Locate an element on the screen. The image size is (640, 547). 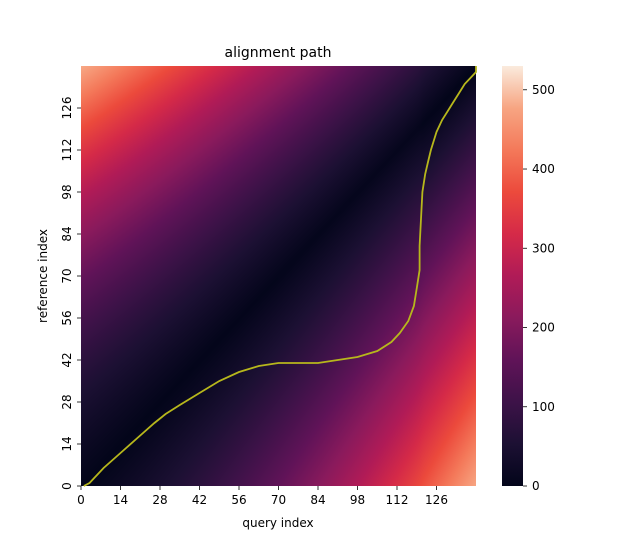
y-tick-label: 28 is located at coordinates (67, 401).